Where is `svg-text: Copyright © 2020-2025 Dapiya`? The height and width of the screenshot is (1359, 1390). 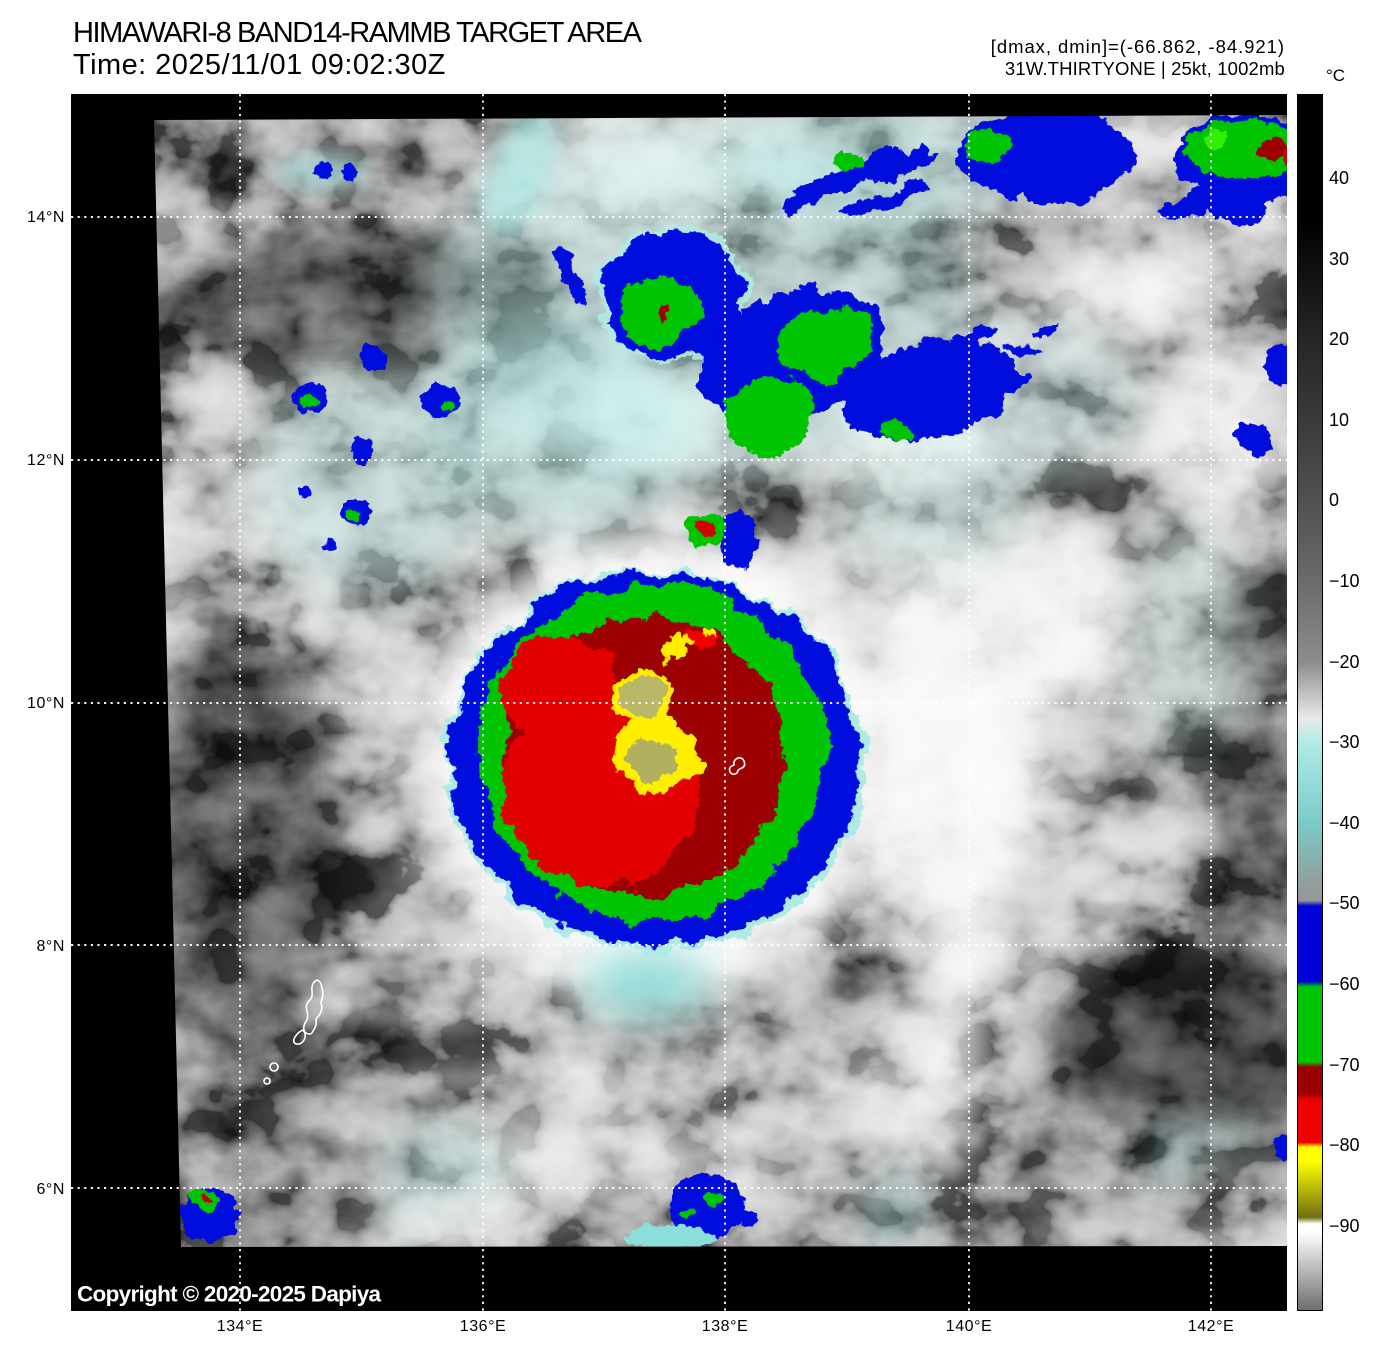
svg-text: Copyright © 2020-2025 Dapiya is located at coordinates (229, 1294).